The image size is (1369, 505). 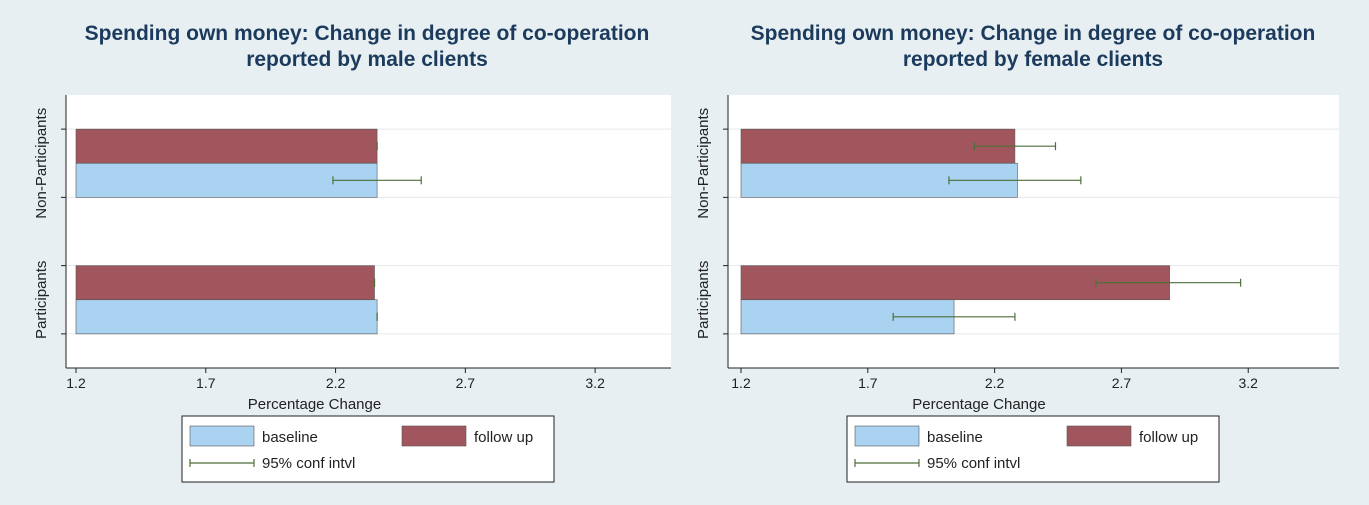 I want to click on chart-subtitle: reported by male clients, so click(x=367, y=59).